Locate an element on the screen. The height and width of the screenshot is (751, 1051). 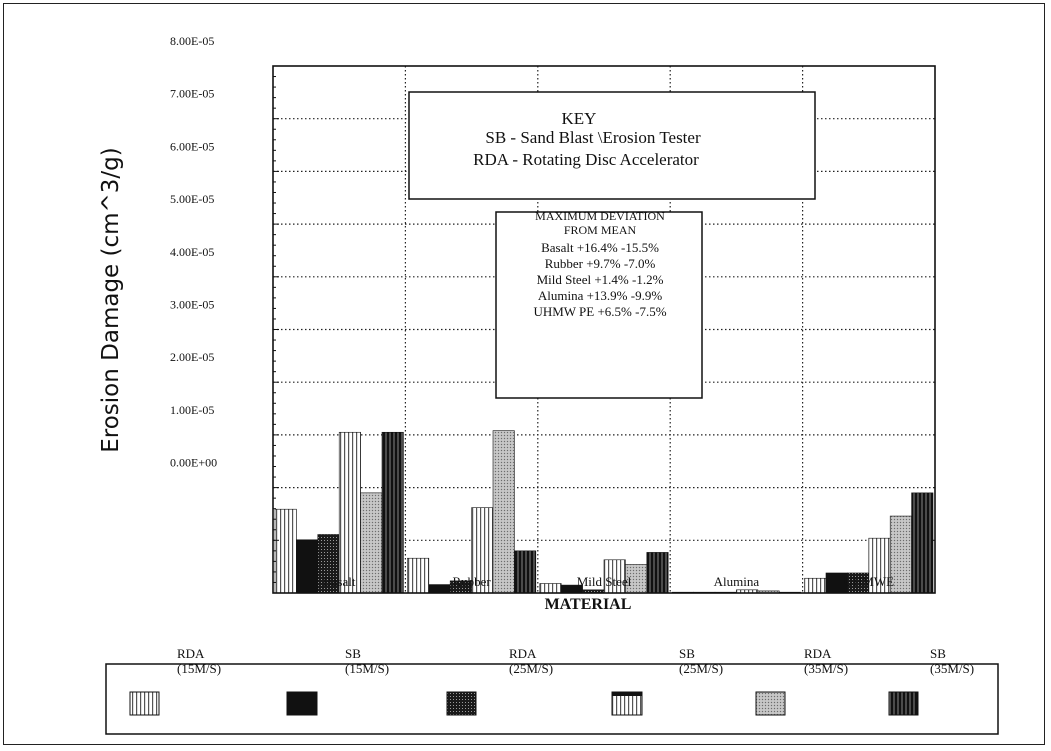
y-tick-label: 5.00E-05 is located at coordinates (192, 199).